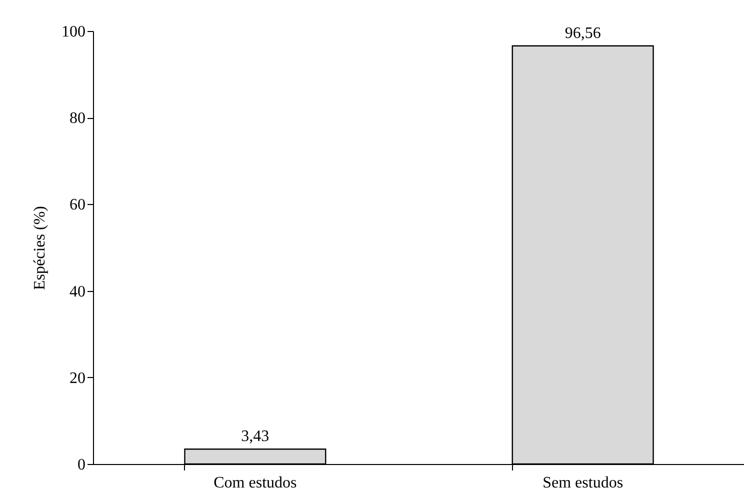 The image size is (744, 502). What do you see at coordinates (78, 291) in the screenshot?
I see `y-tick-label: 40` at bounding box center [78, 291].